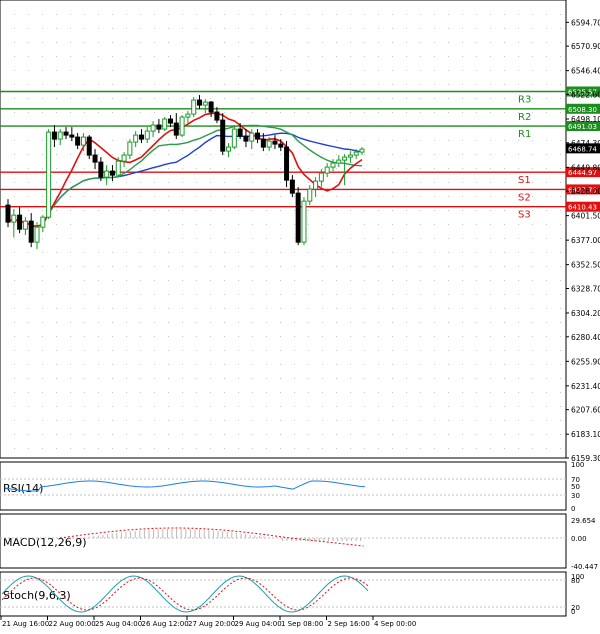  I want to click on rsi-label: RSI(14), so click(23, 488).